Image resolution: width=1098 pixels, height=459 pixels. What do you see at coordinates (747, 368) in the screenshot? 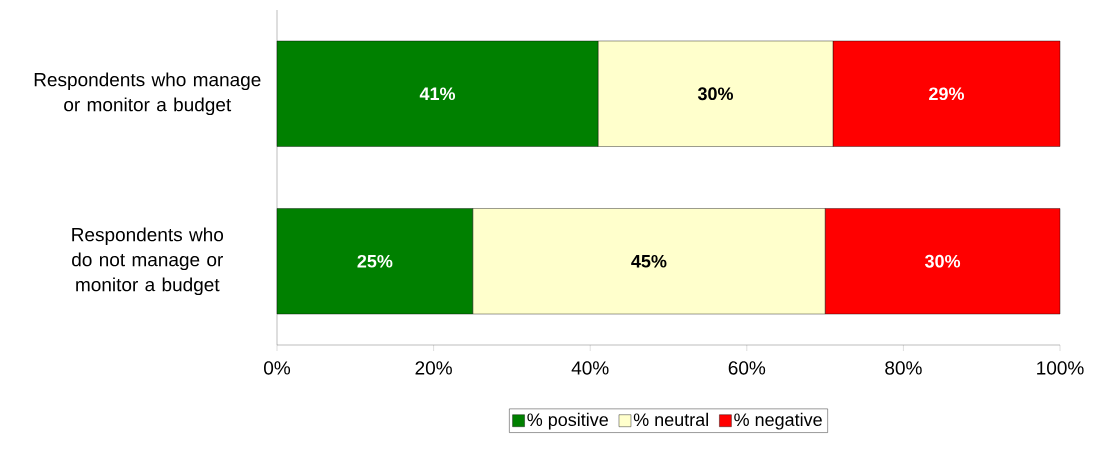
I see `x-tick-label: 60%` at bounding box center [747, 368].